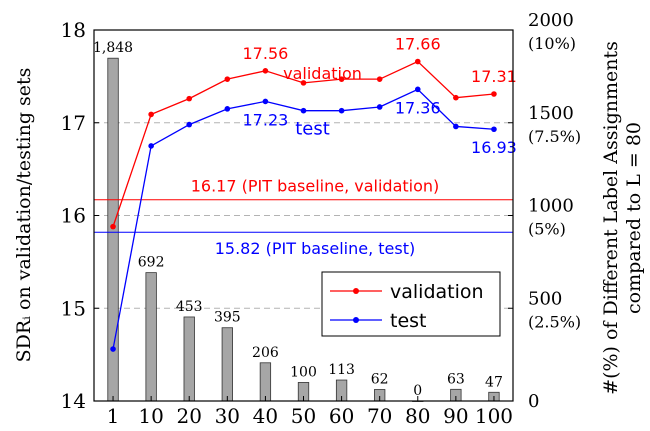  Describe the element at coordinates (356, 320) in the screenshot. I see `legend-marker-test` at that location.